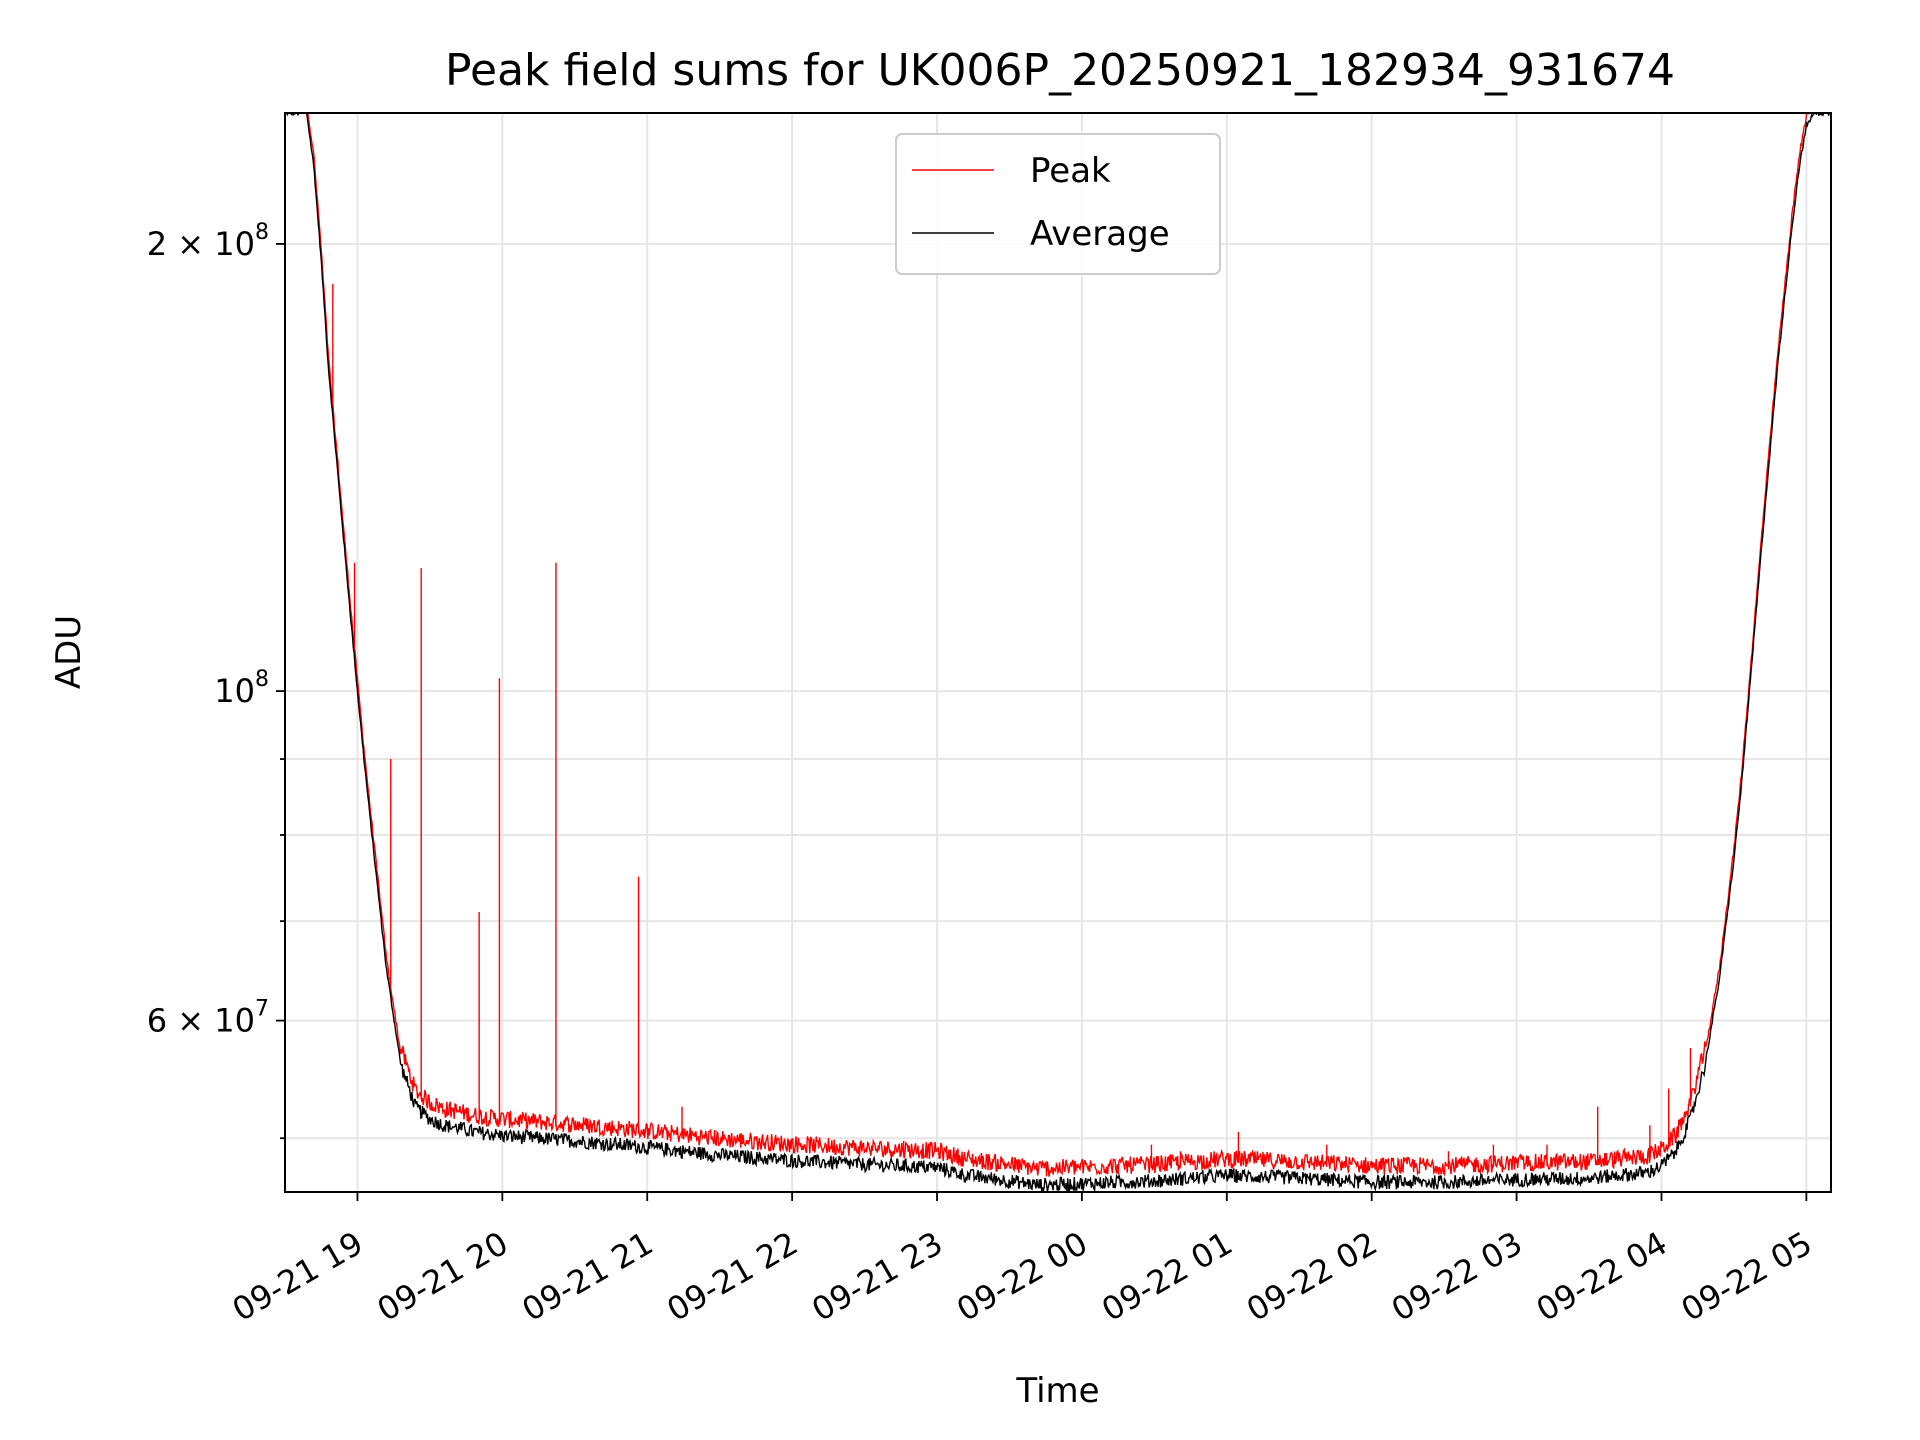 The image size is (1920, 1440). I want to click on legend: Peak Average, so click(1058, 204).